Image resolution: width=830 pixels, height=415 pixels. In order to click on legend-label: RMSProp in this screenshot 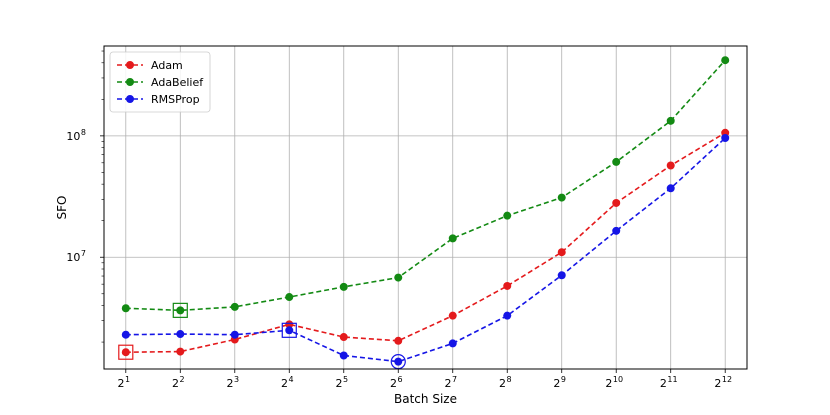, I will do `click(175, 99)`.